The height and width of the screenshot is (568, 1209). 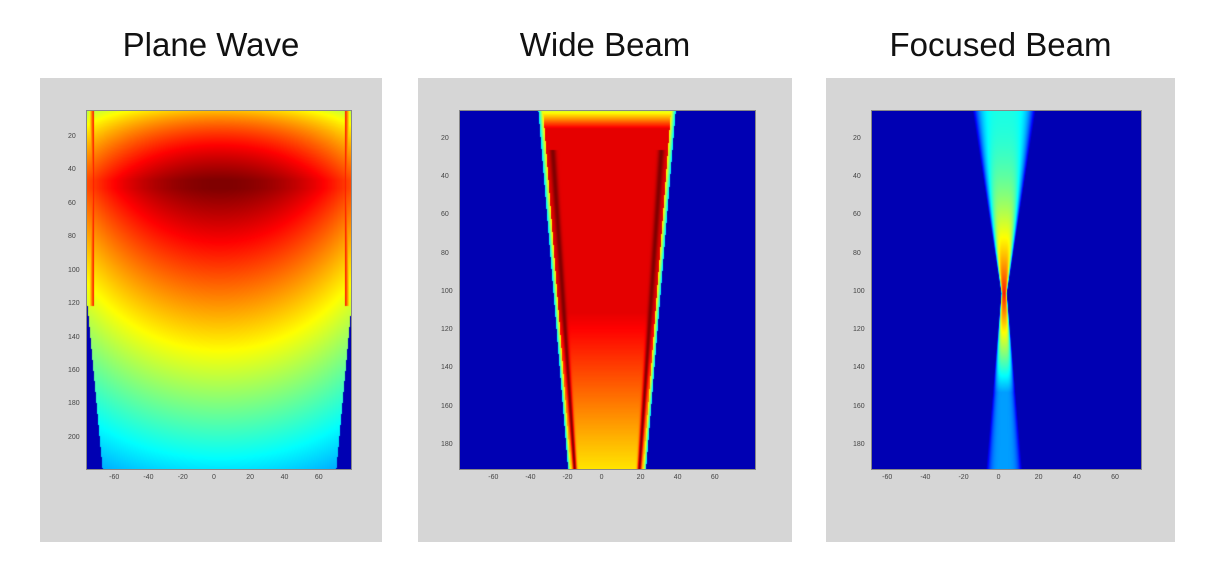 I want to click on heatmap-plane-wave, so click(x=219, y=290).